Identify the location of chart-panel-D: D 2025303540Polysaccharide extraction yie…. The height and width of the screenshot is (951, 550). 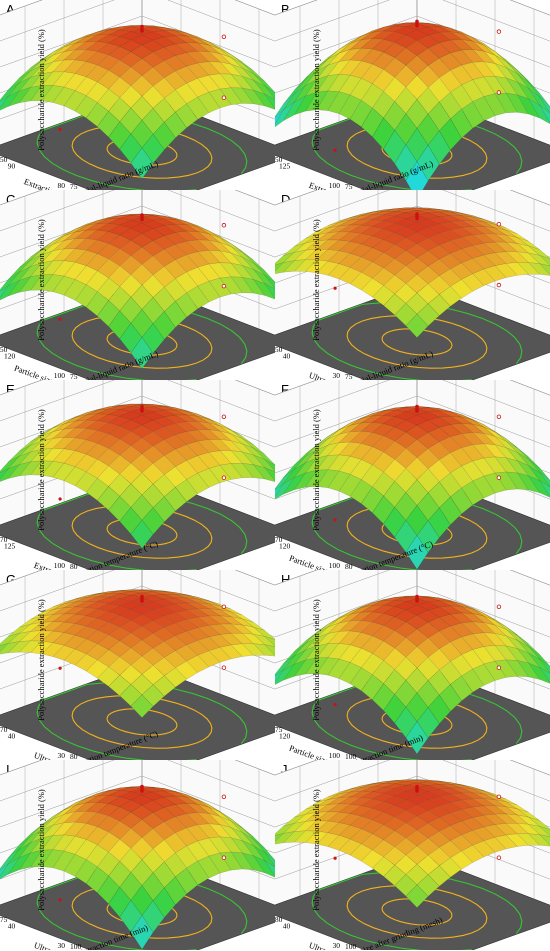
(412, 285).